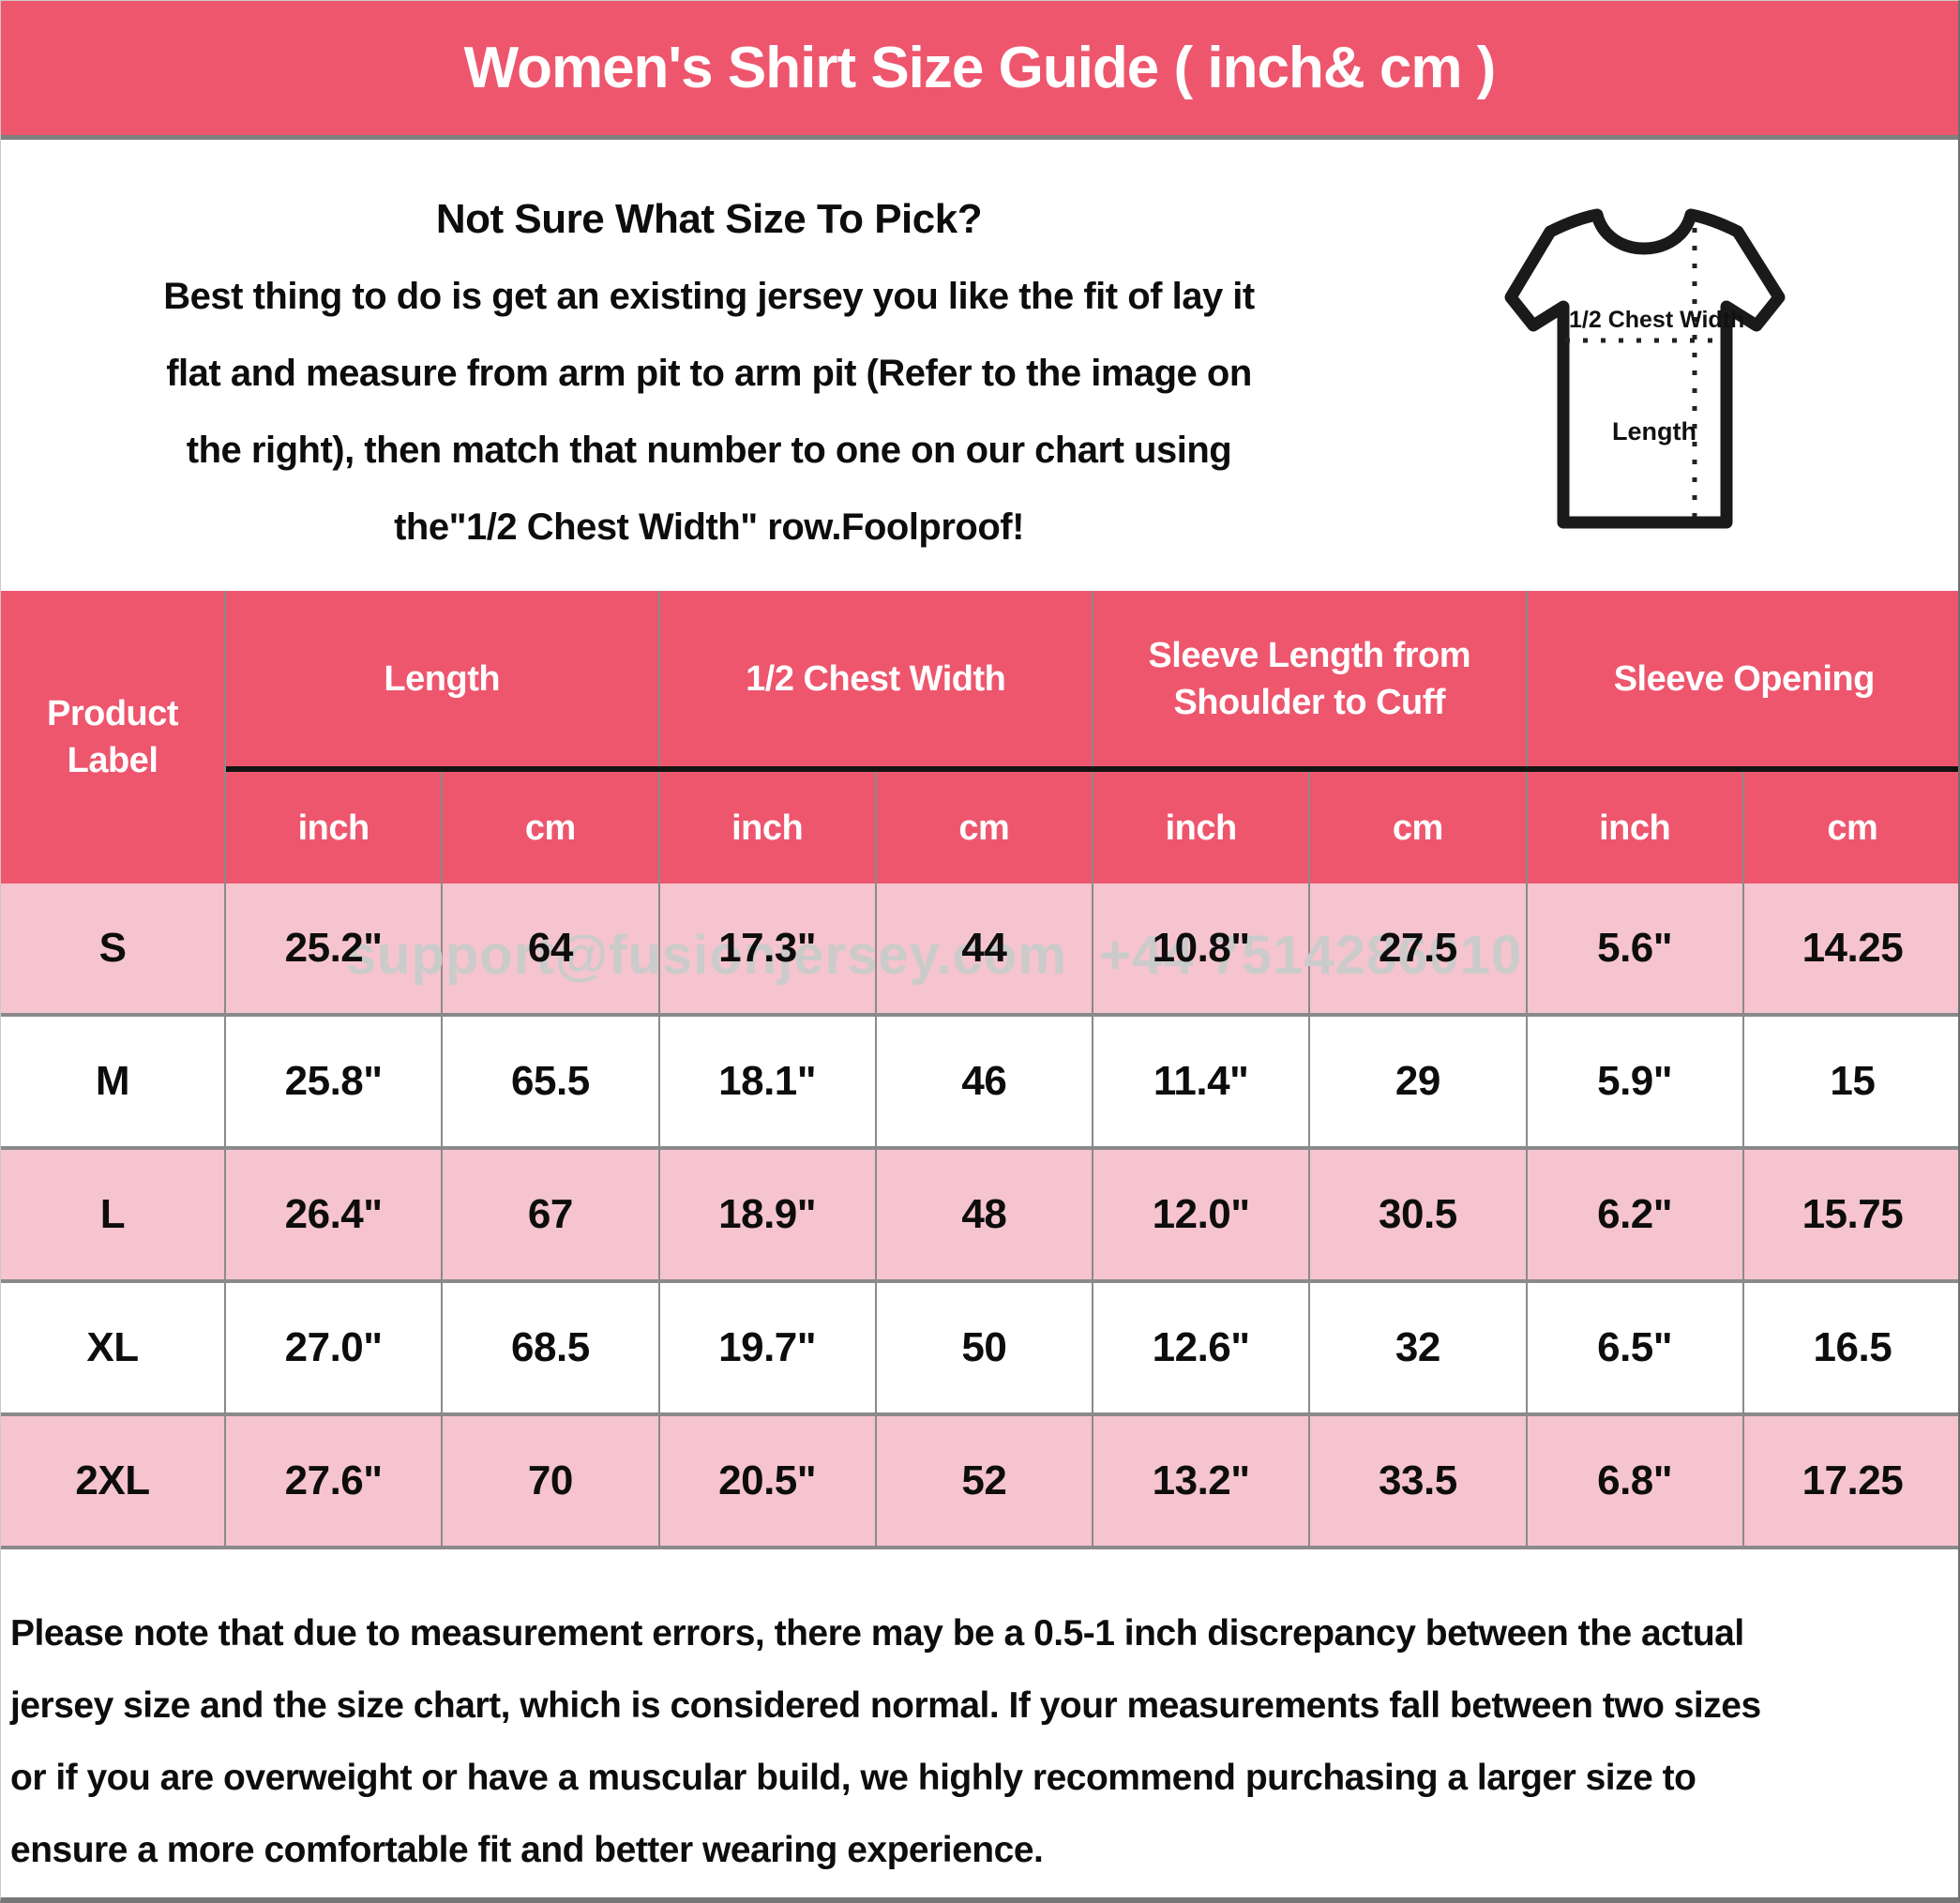 This screenshot has height=1903, width=1960. What do you see at coordinates (551, 1081) in the screenshot?
I see `table-cell: 65.5` at bounding box center [551, 1081].